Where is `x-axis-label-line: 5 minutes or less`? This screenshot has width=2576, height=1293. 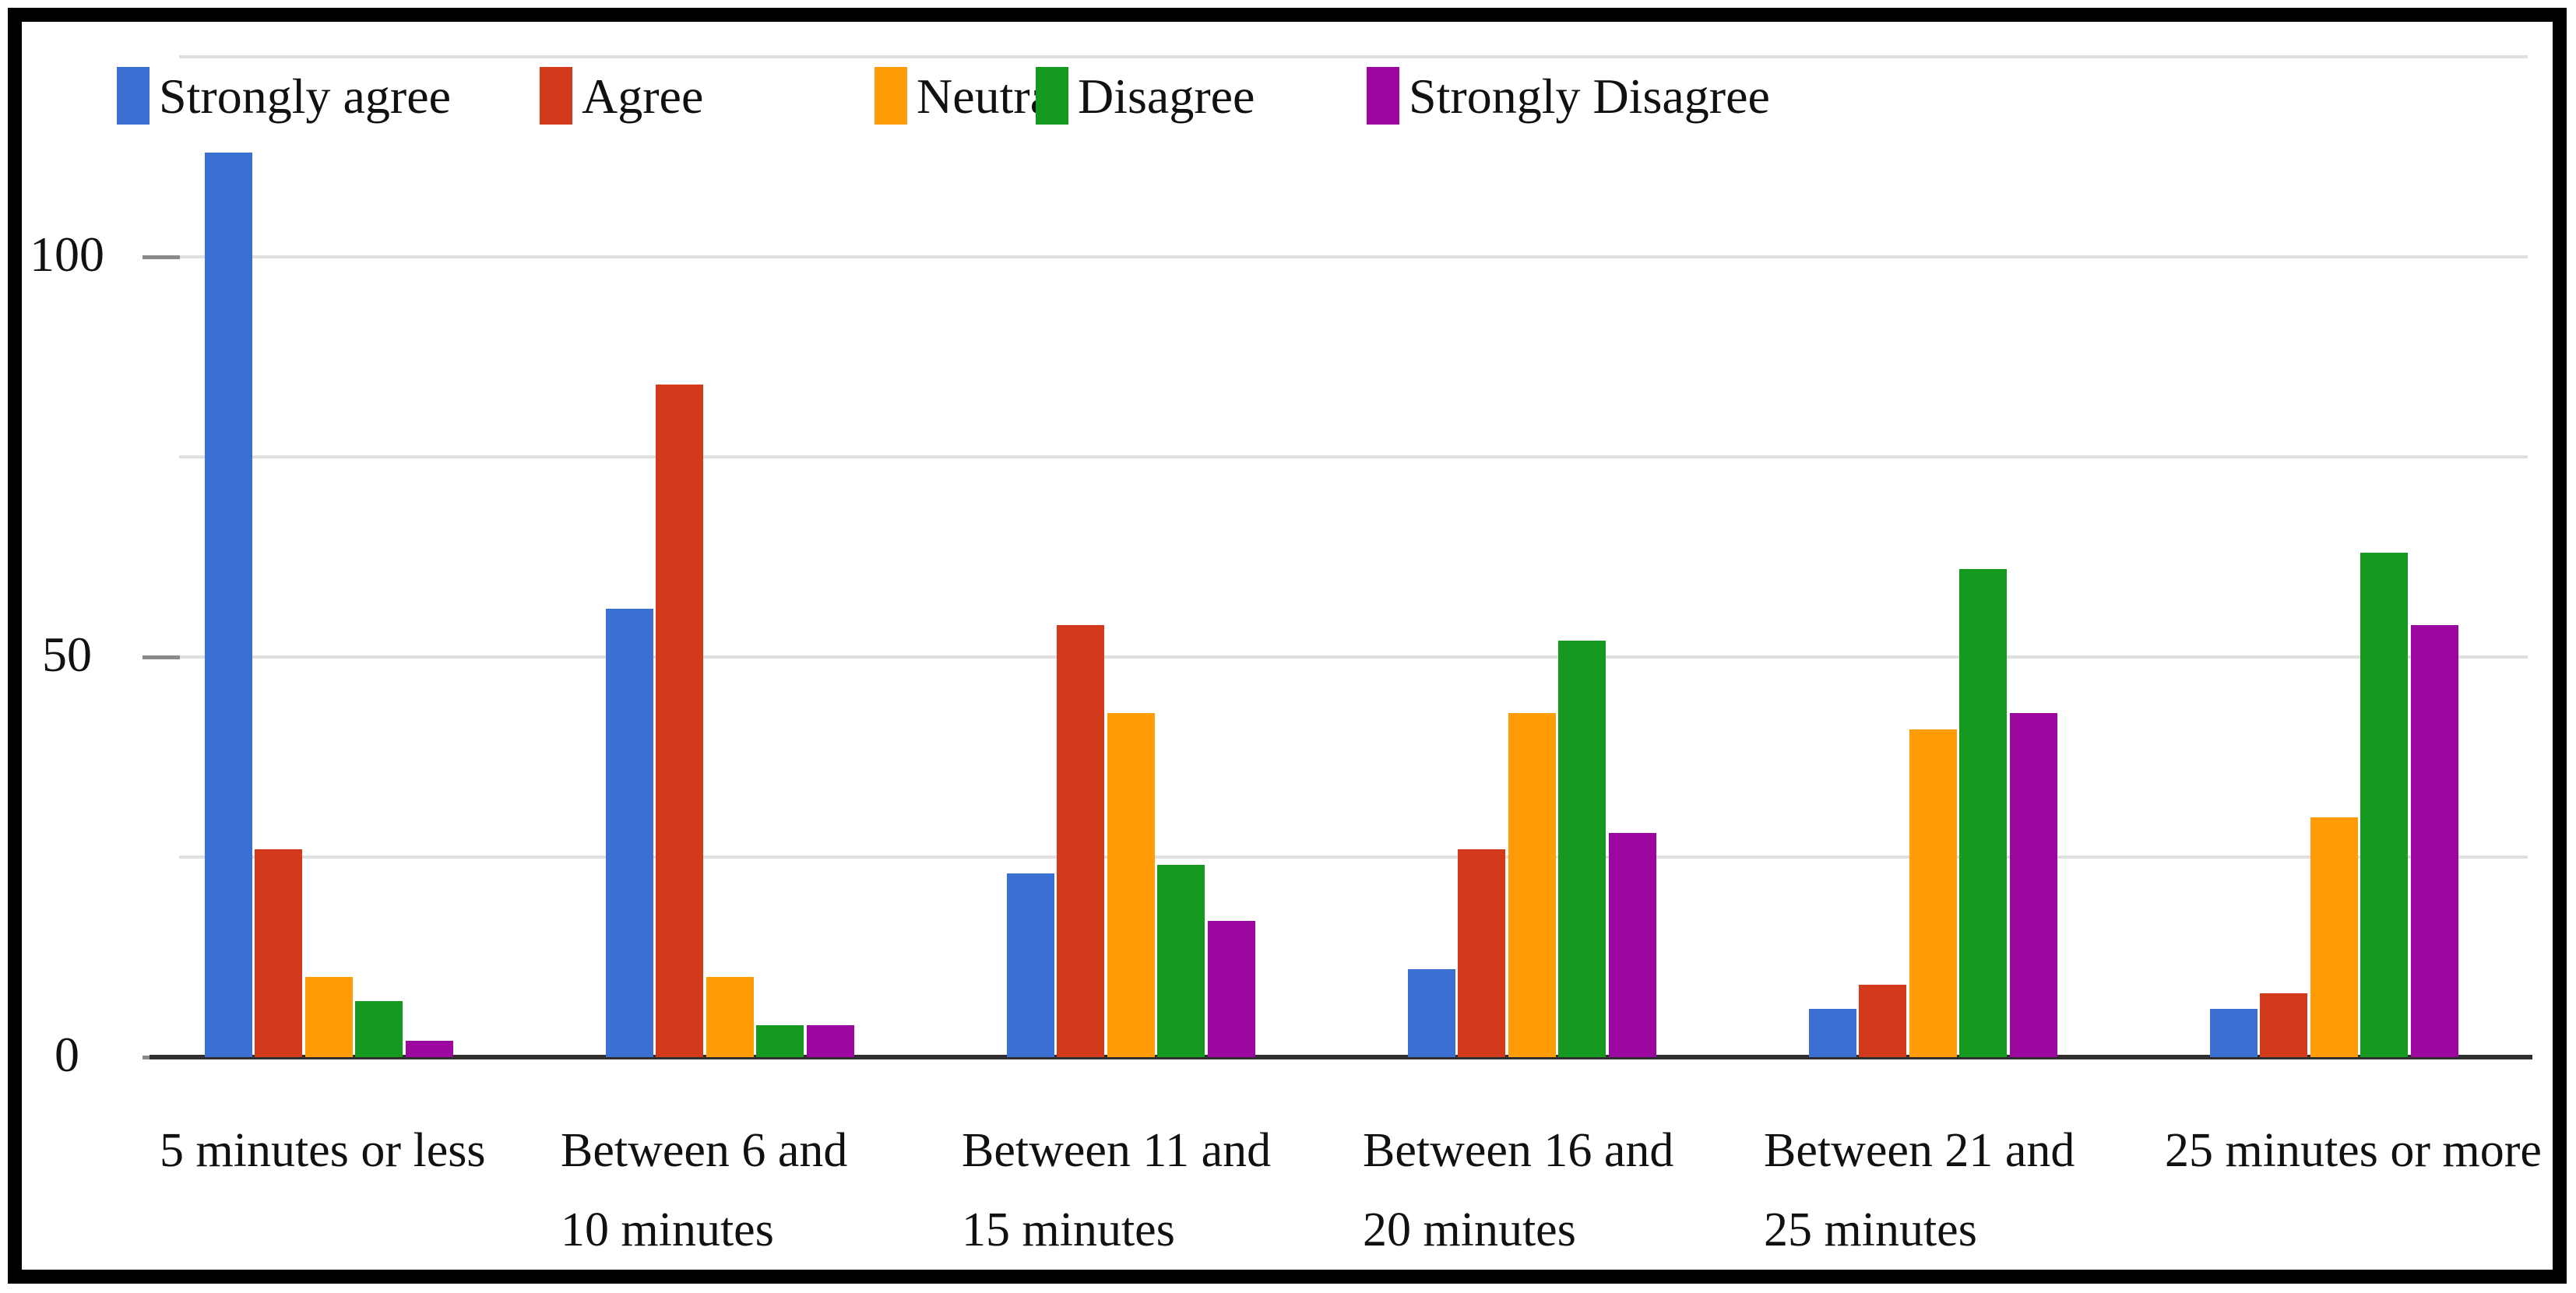
x-axis-label-line: 5 minutes or less is located at coordinates (323, 1150).